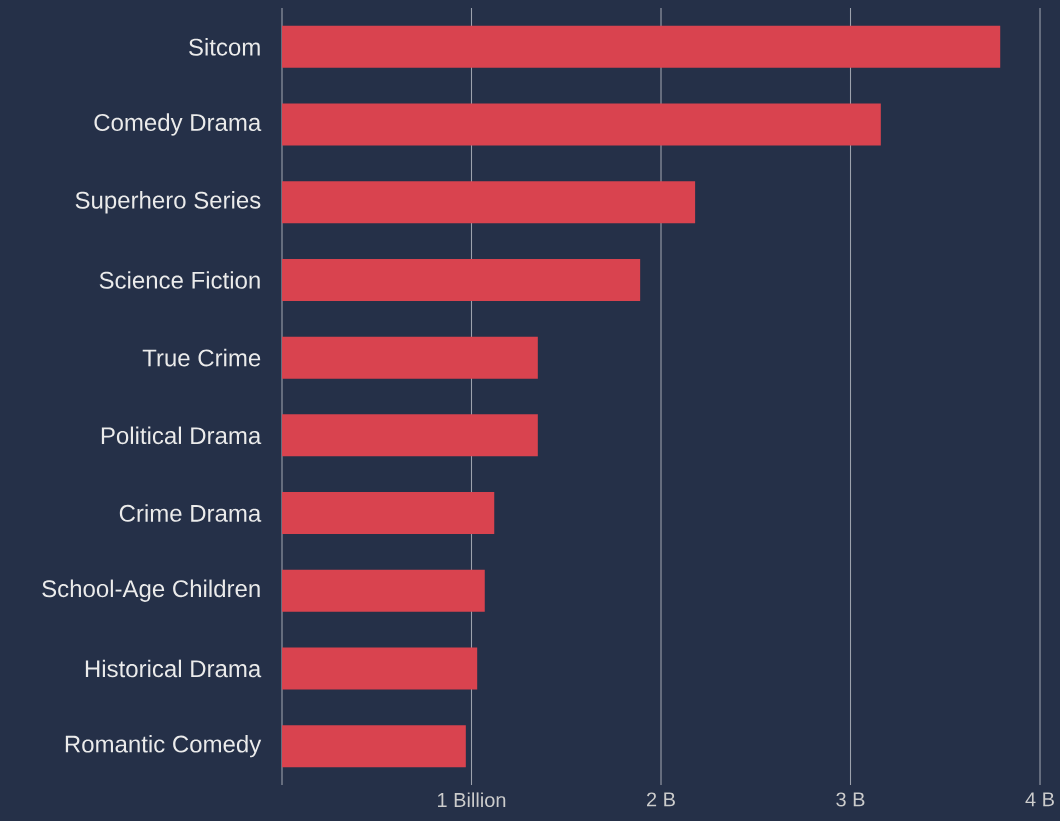 The image size is (1060, 821). What do you see at coordinates (178, 124) in the screenshot?
I see `y-tick-label: Comedy Drama` at bounding box center [178, 124].